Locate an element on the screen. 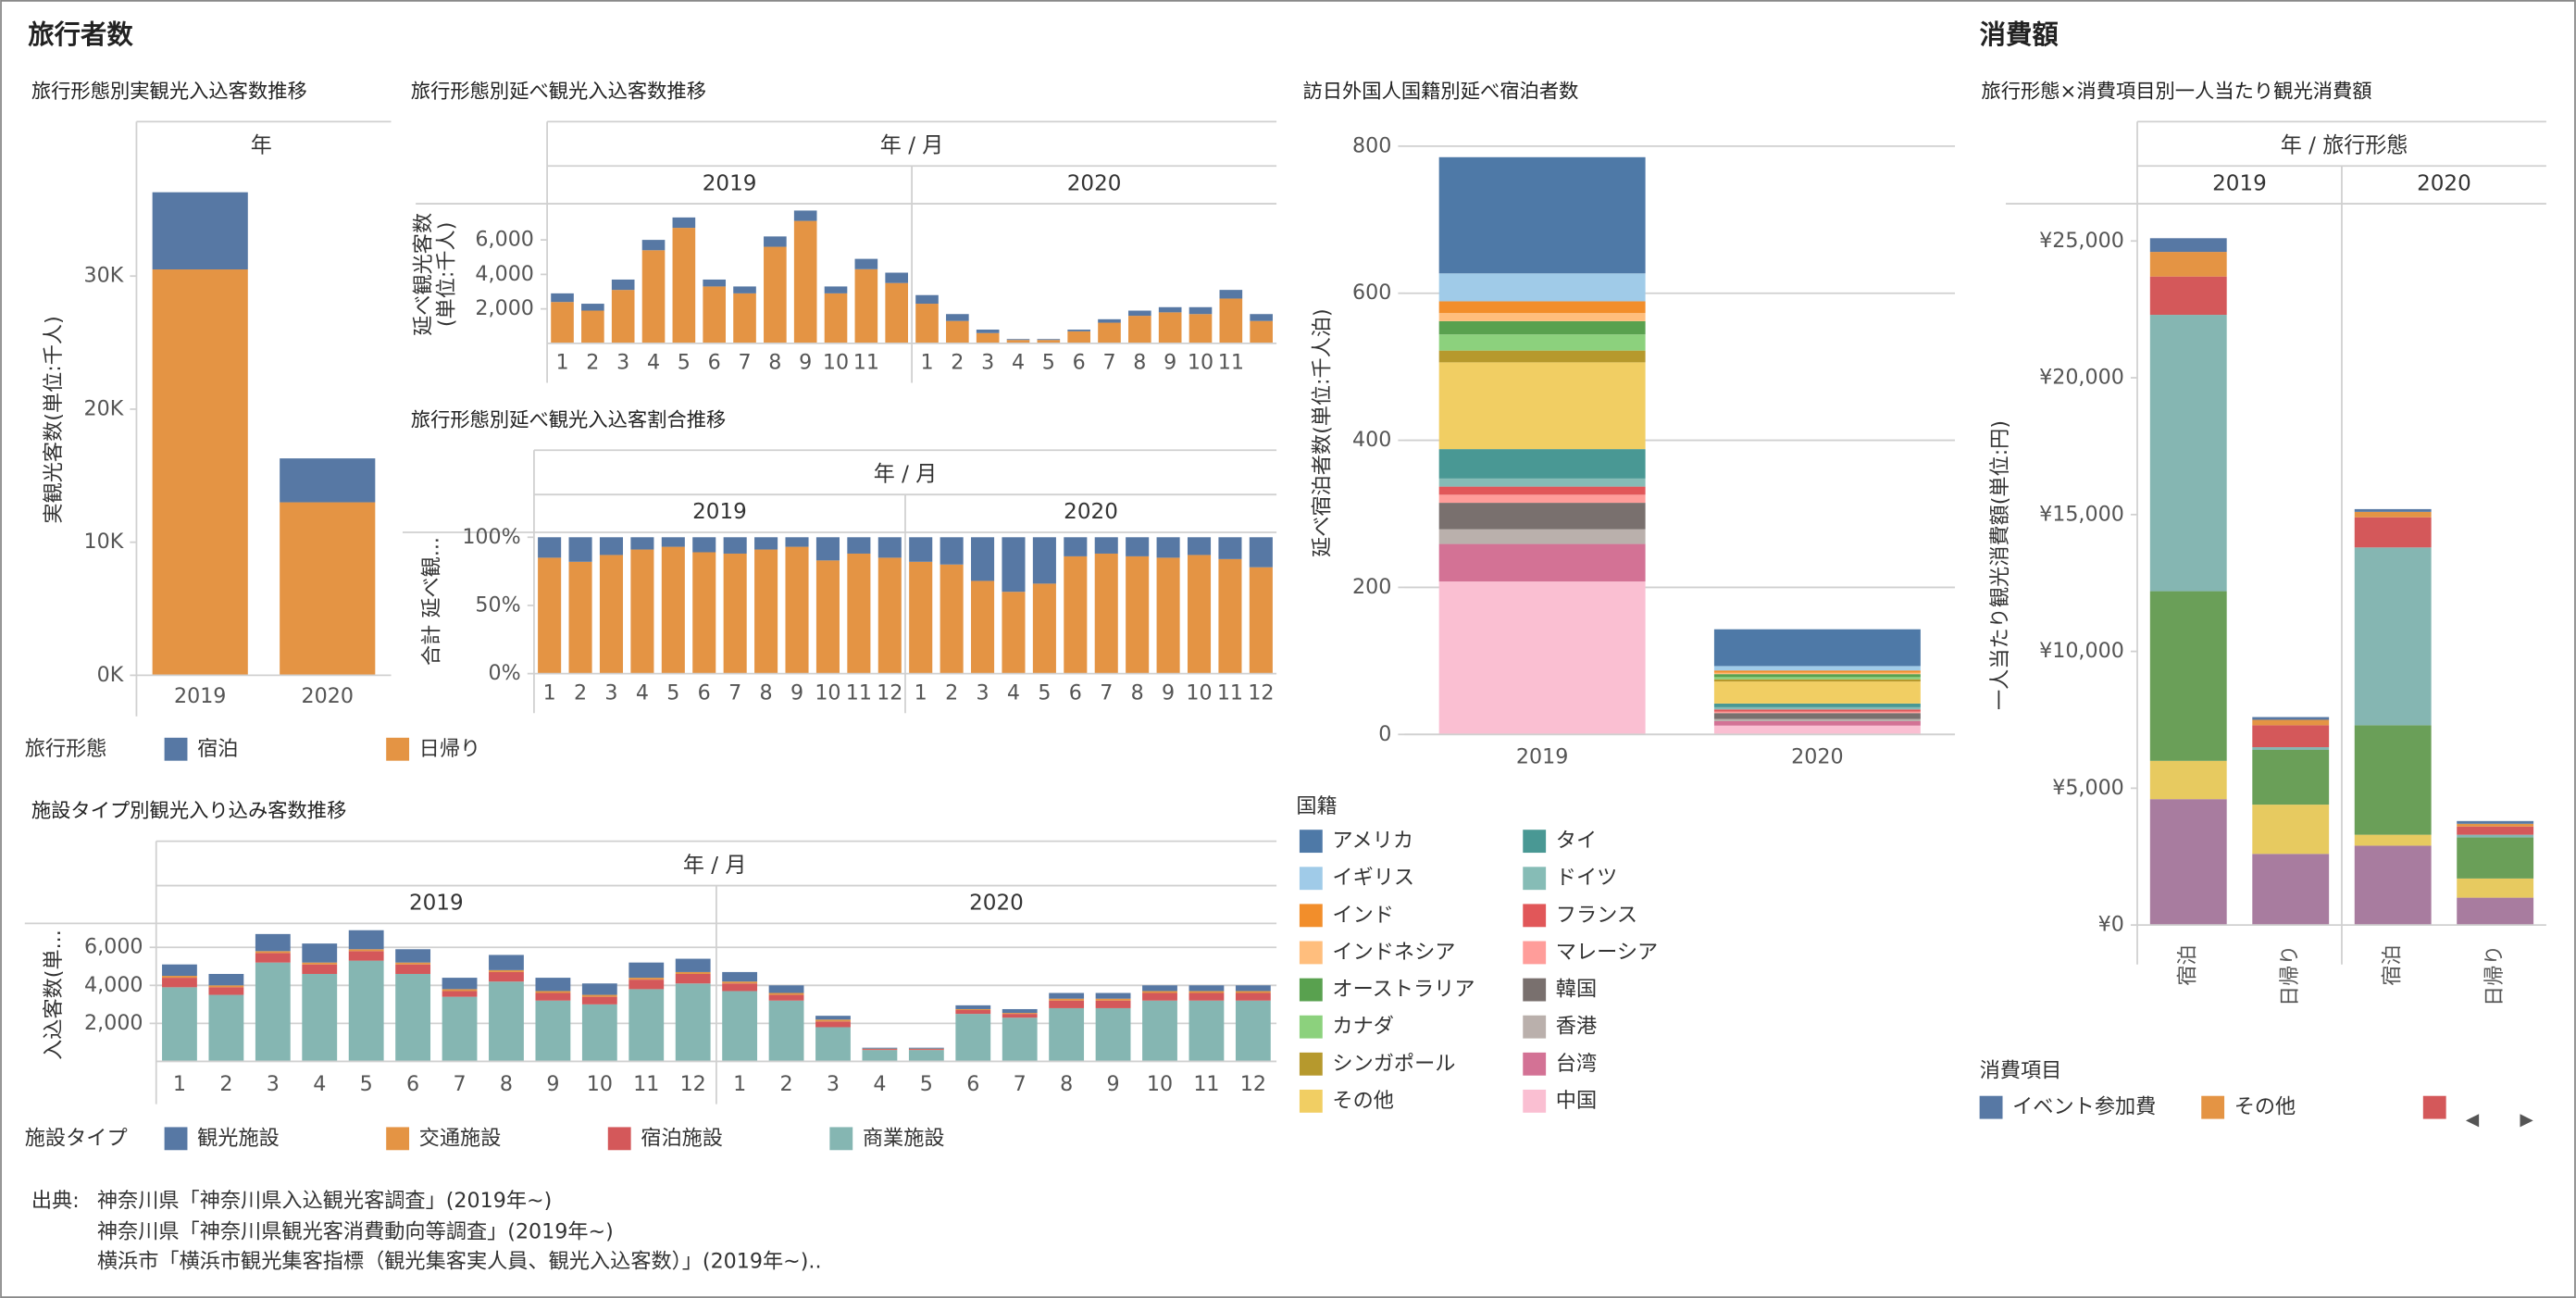  legend: 観光施設 交通施設 宿泊施設 商業施設 is located at coordinates (554, 1139).